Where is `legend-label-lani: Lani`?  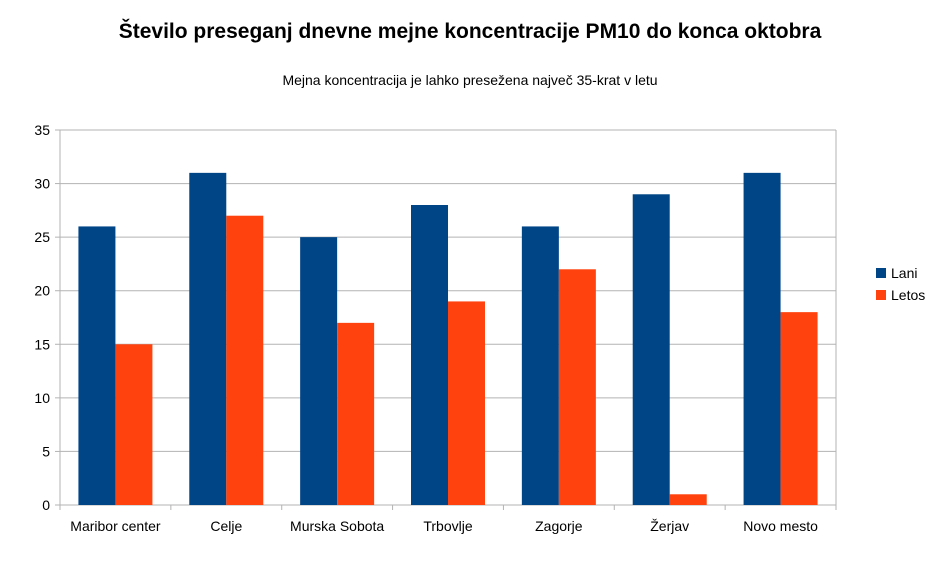
legend-label-lani: Lani is located at coordinates (904, 273).